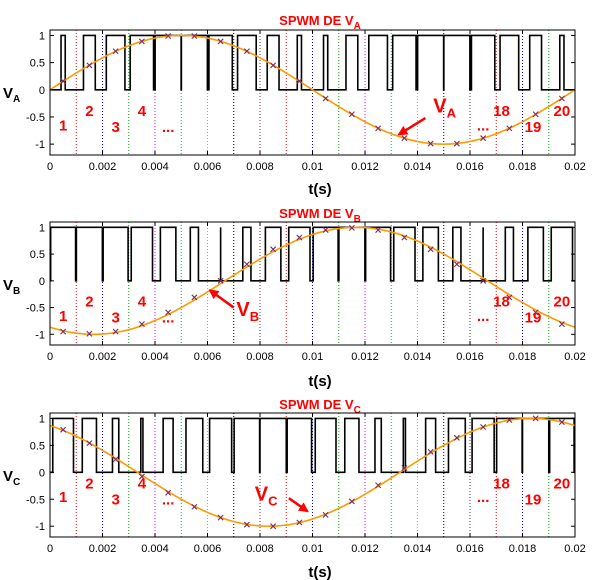 Image resolution: width=600 pixels, height=580 pixels. I want to click on x-tick-label: 0.01, so click(312, 167).